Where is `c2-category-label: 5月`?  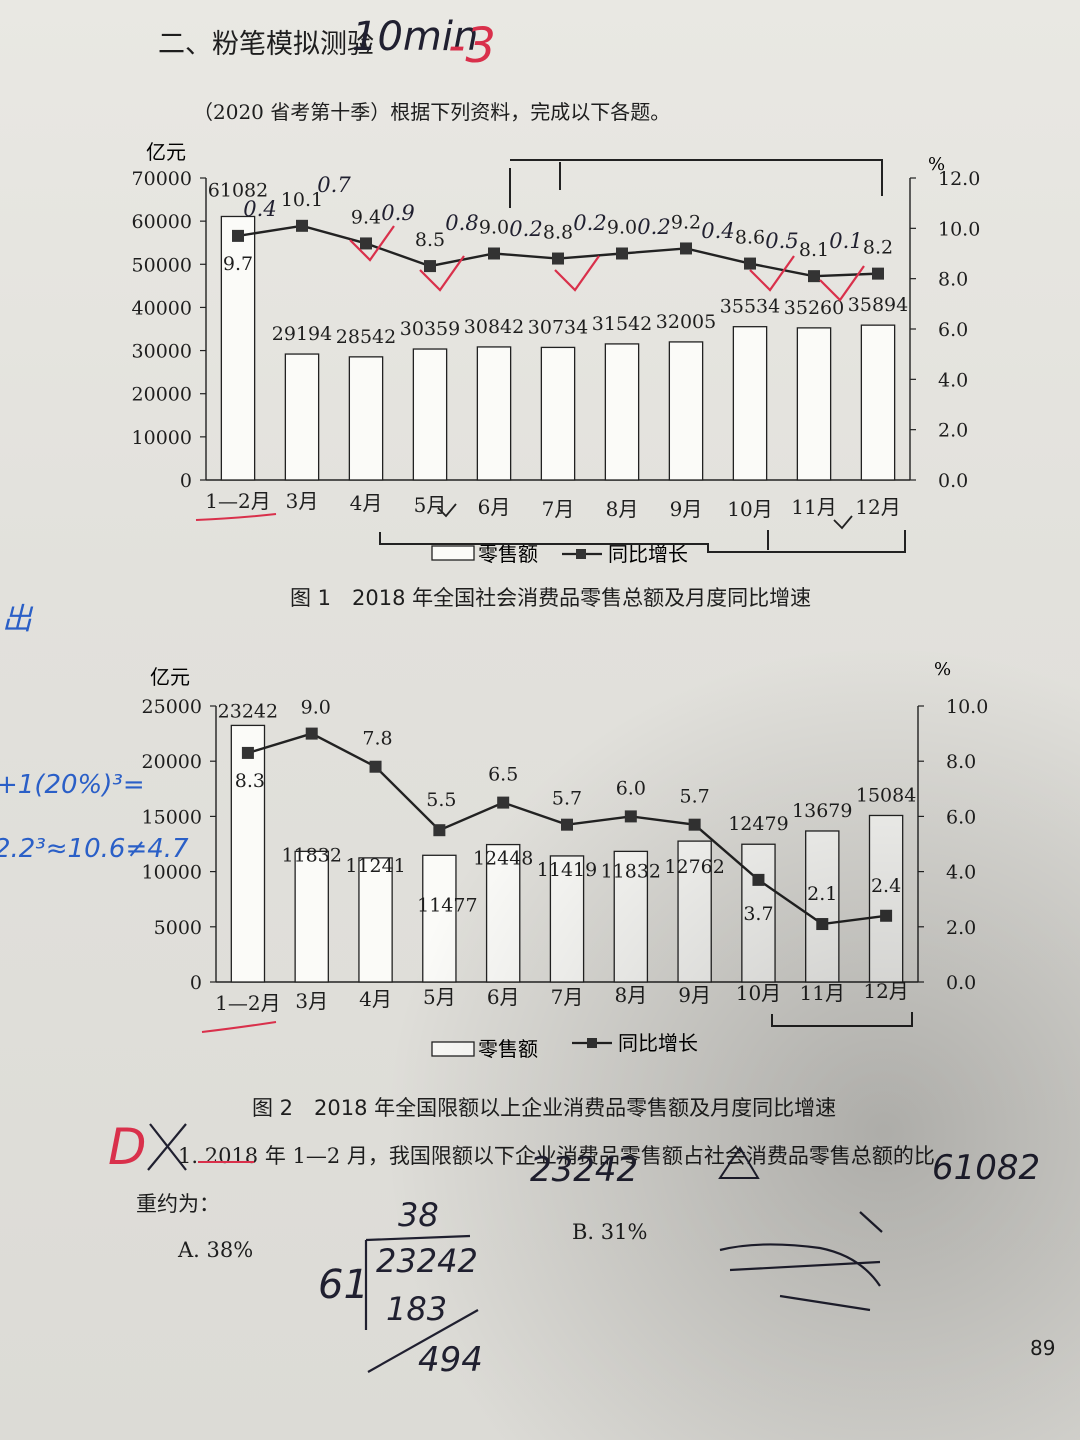
c2-category-label: 5月 is located at coordinates (439, 997).